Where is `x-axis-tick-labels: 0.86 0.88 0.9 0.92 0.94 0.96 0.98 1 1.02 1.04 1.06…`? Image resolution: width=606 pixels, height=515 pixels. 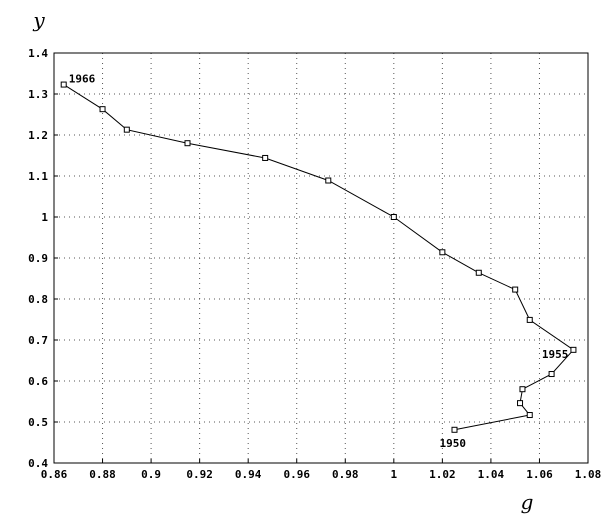 x-axis-tick-labels: 0.86 0.88 0.9 0.92 0.94 0.96 0.98 1 1.02 1.04 1.06… is located at coordinates (321, 474).